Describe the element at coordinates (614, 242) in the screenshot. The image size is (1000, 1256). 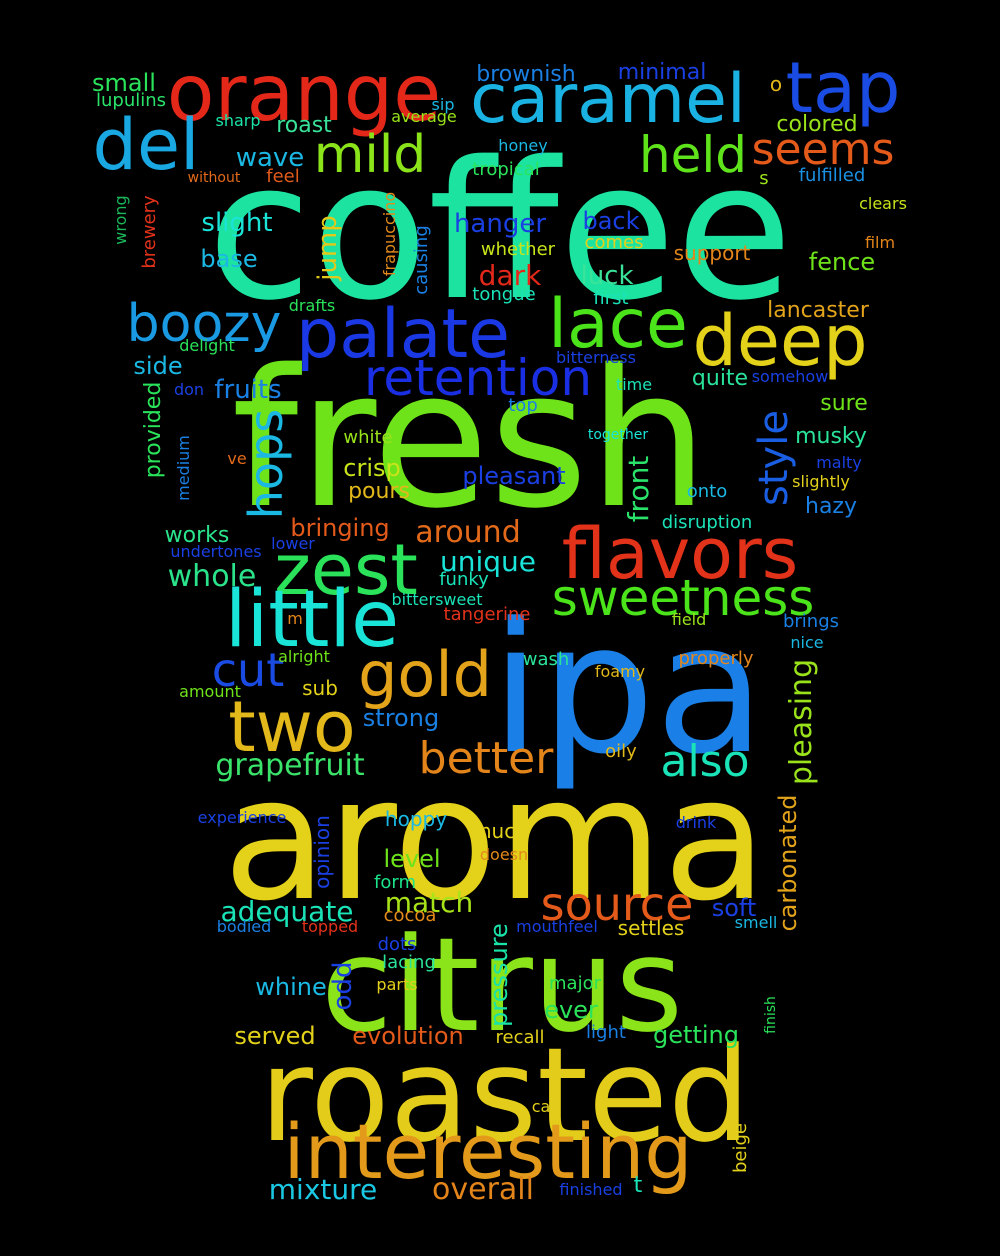
I see `word-comes: comes` at that location.